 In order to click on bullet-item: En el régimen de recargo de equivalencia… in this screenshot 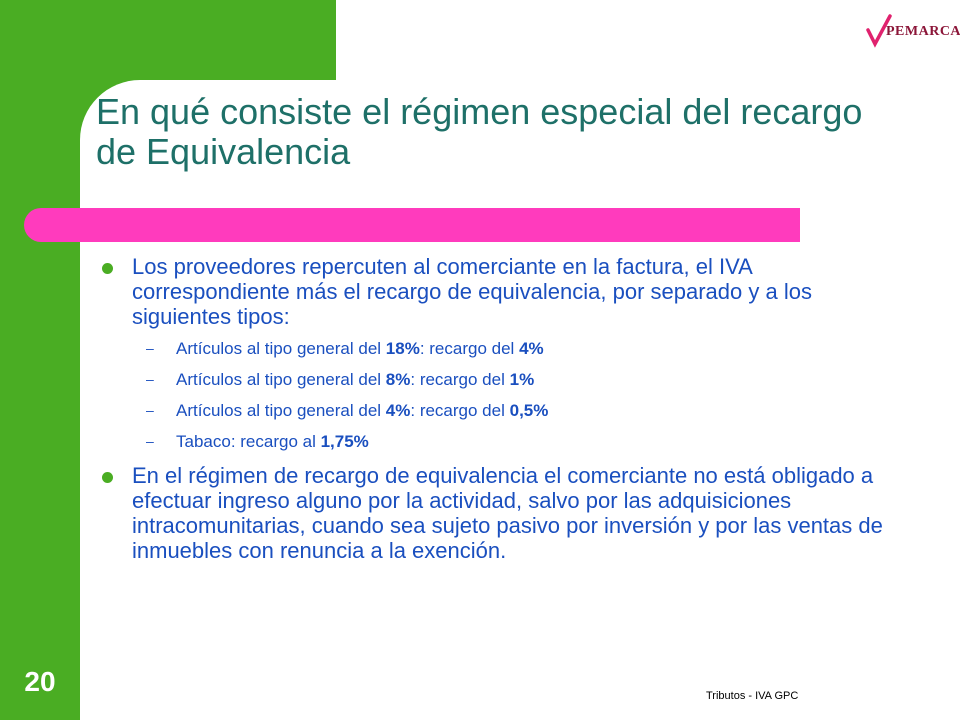, I will do `click(491, 513)`.